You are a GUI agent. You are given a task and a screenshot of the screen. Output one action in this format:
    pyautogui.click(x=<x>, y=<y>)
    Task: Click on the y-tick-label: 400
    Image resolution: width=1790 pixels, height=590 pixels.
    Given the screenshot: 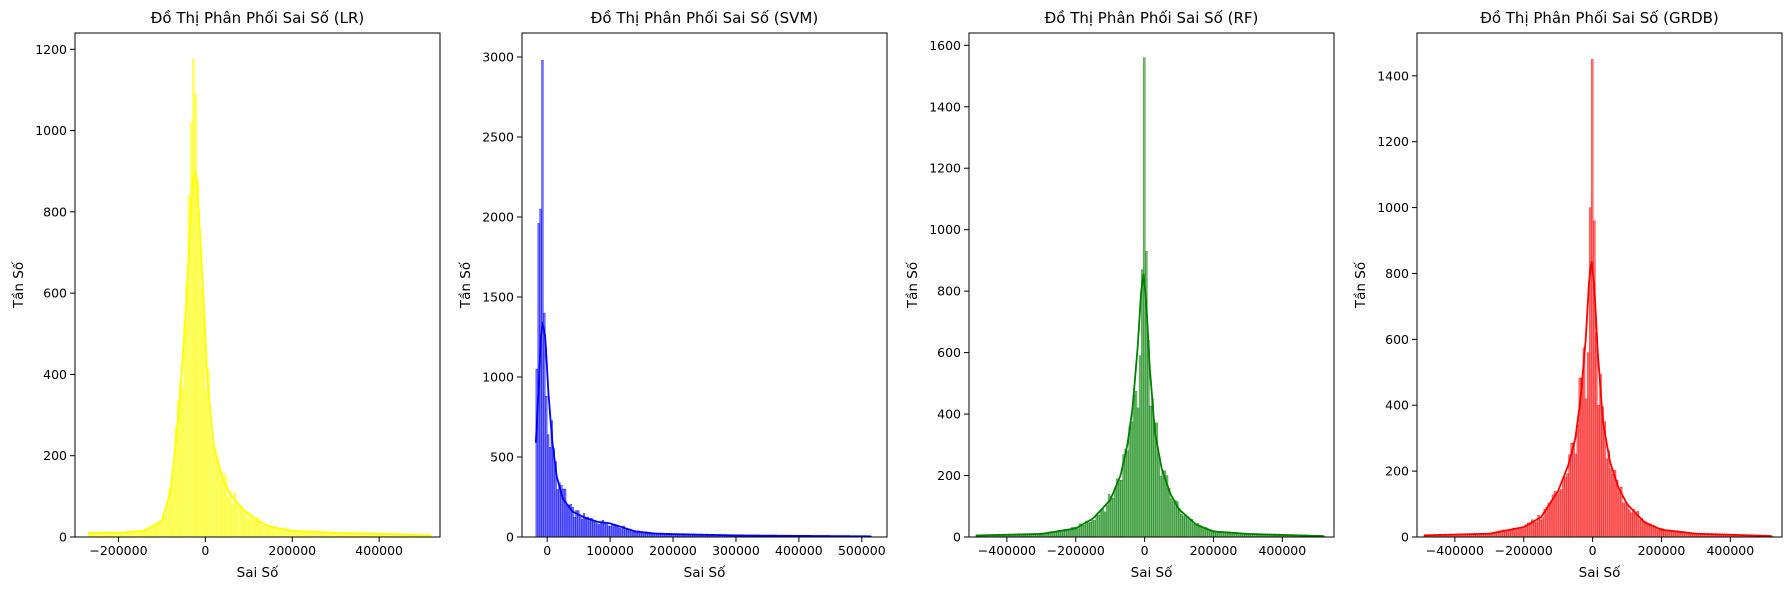 What is the action you would take?
    pyautogui.click(x=1397, y=405)
    